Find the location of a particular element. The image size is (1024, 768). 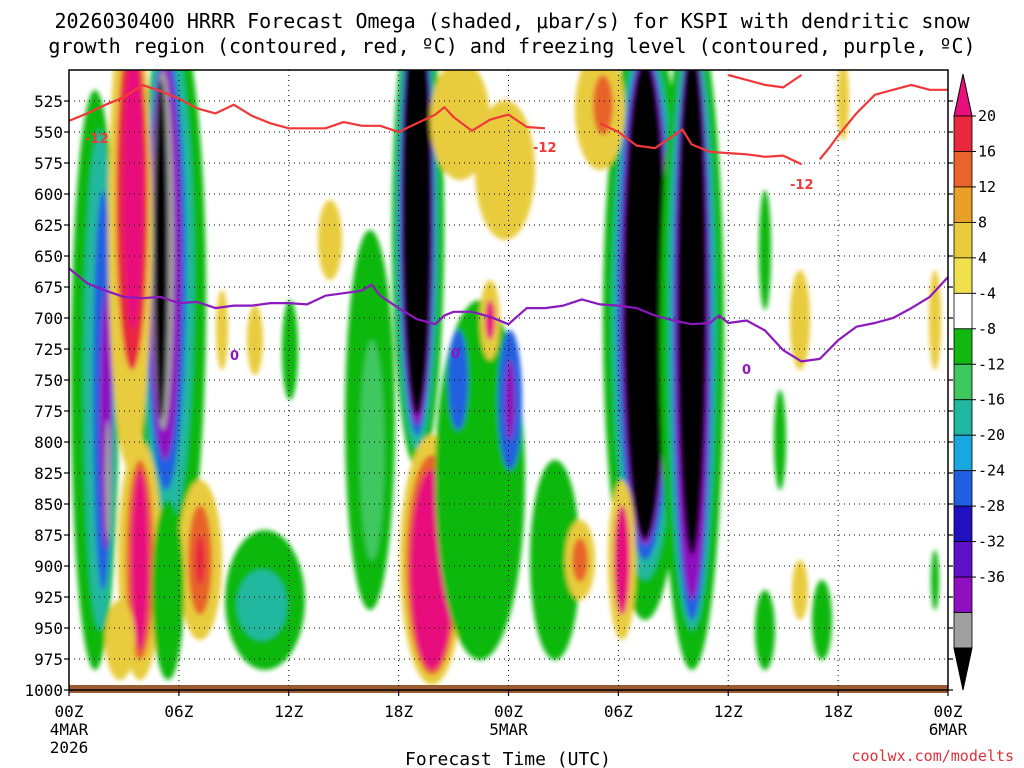

x-date-label: 5MAR is located at coordinates (508, 729).